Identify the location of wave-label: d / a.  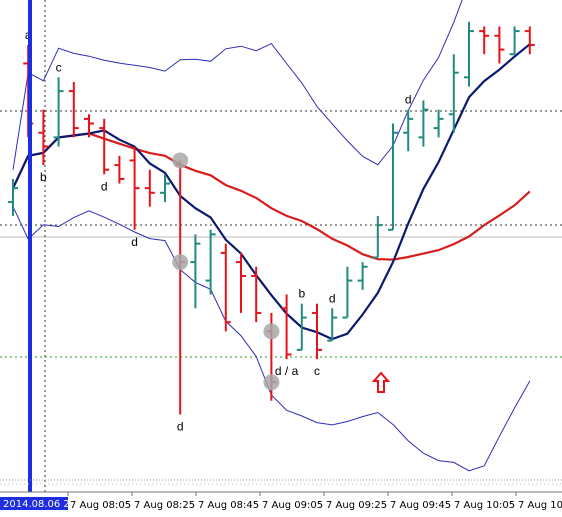
(287, 371).